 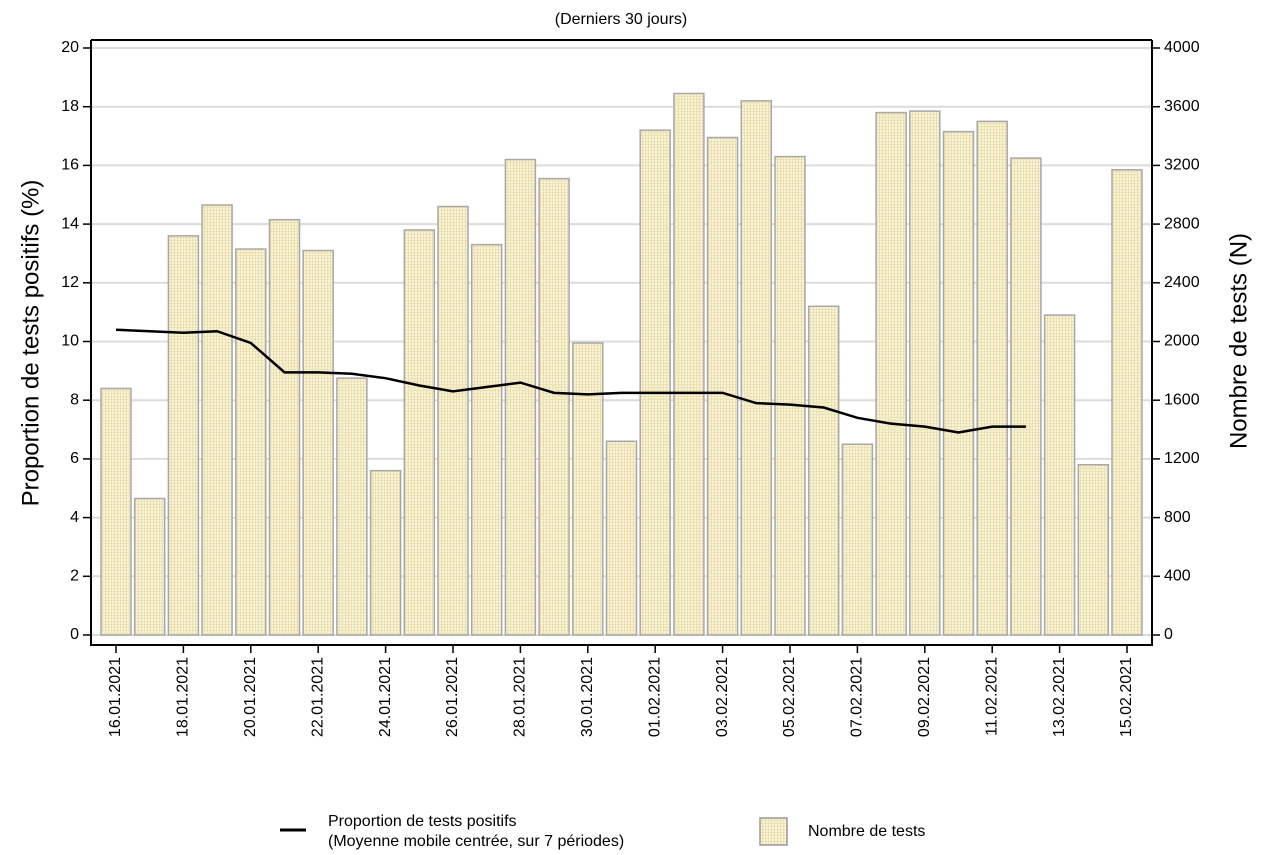 What do you see at coordinates (1238, 341) in the screenshot?
I see `y2-axis-label: Nombre de tests (N)` at bounding box center [1238, 341].